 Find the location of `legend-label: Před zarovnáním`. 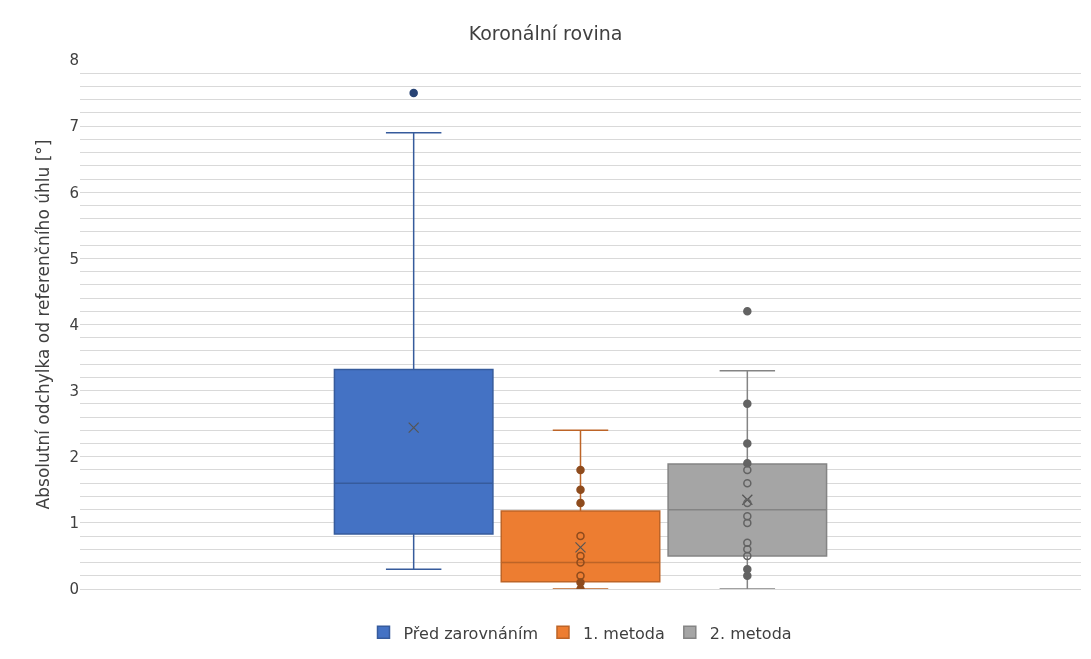

legend-label: Před zarovnáním is located at coordinates (470, 633).